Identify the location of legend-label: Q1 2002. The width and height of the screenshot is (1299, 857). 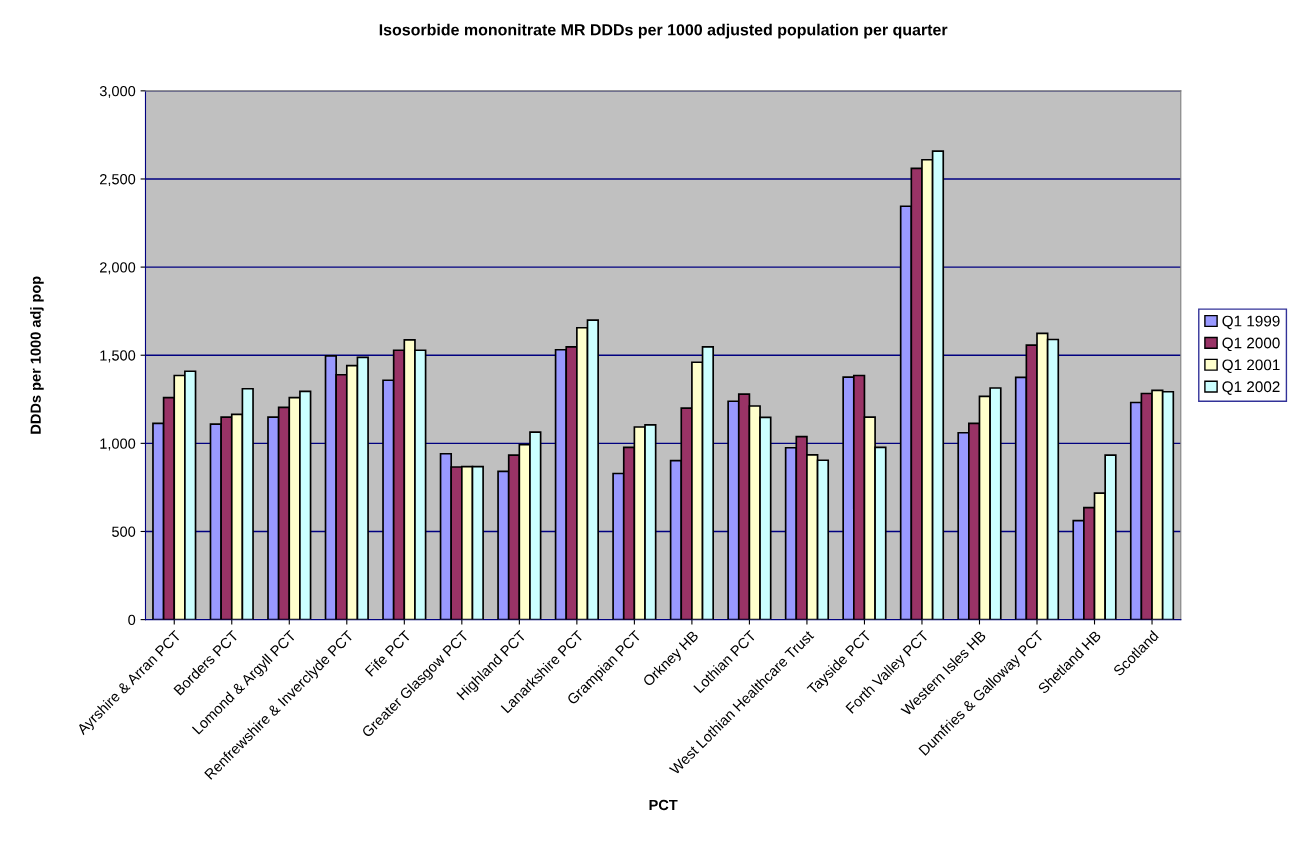
(1251, 388).